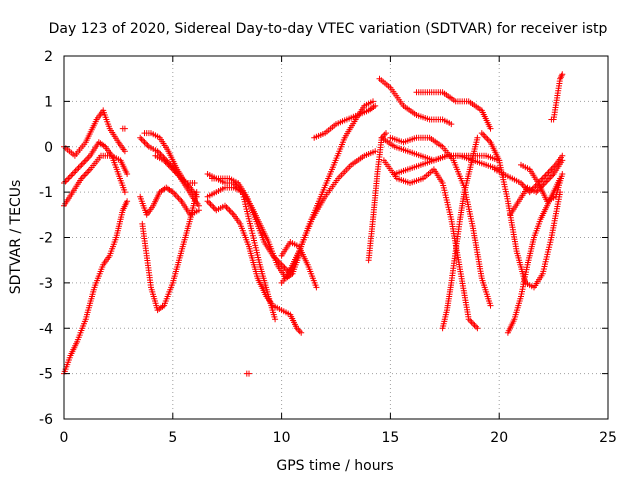  Describe the element at coordinates (46, 375) in the screenshot. I see `y-tick-label: -5` at that location.